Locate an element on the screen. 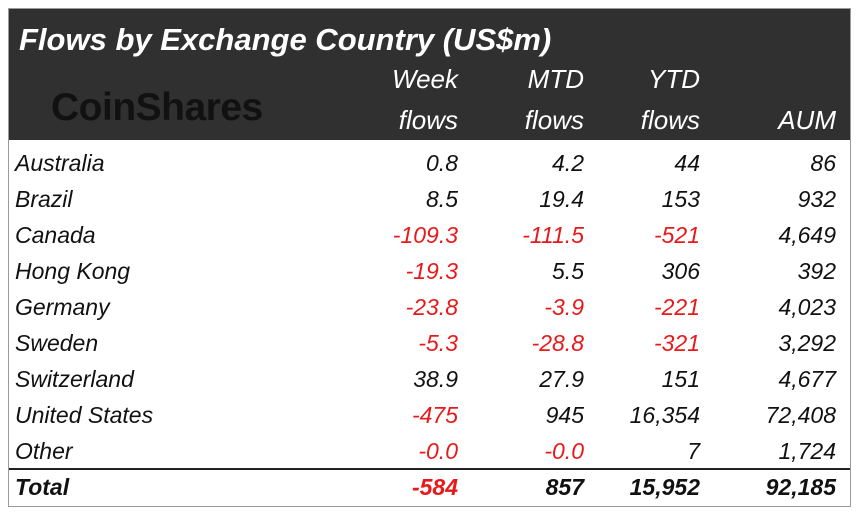 This screenshot has height=518, width=860. table-row-total: Total -584 857 15,952 92,185 is located at coordinates (429, 487).